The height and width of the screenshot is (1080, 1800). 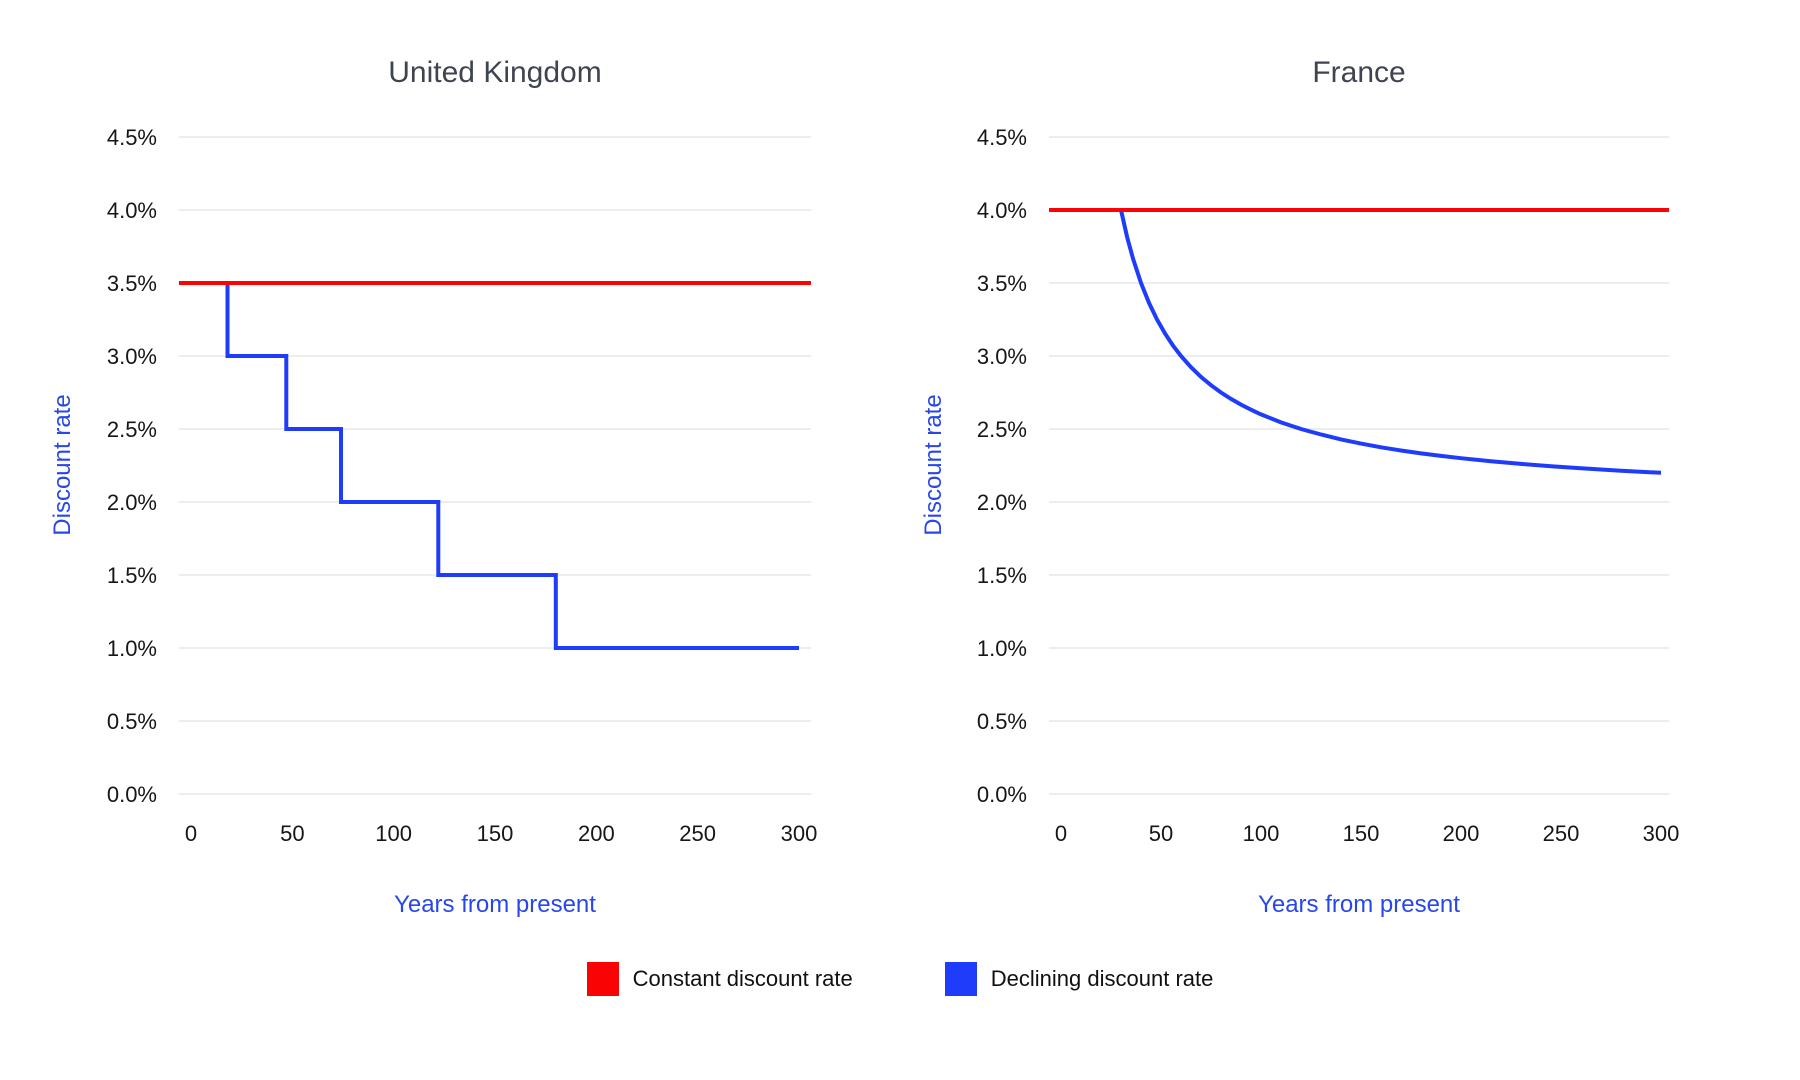 I want to click on legend-label-constant: Constant discount rate, so click(x=742, y=978).